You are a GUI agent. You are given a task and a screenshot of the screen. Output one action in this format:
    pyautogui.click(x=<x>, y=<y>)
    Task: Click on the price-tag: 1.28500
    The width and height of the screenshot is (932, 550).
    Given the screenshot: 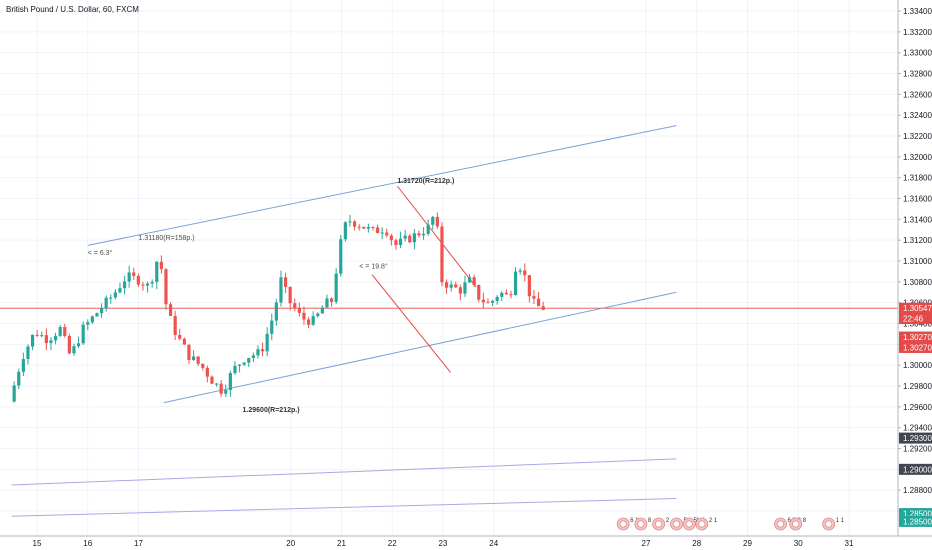 What is the action you would take?
    pyautogui.click(x=915, y=514)
    